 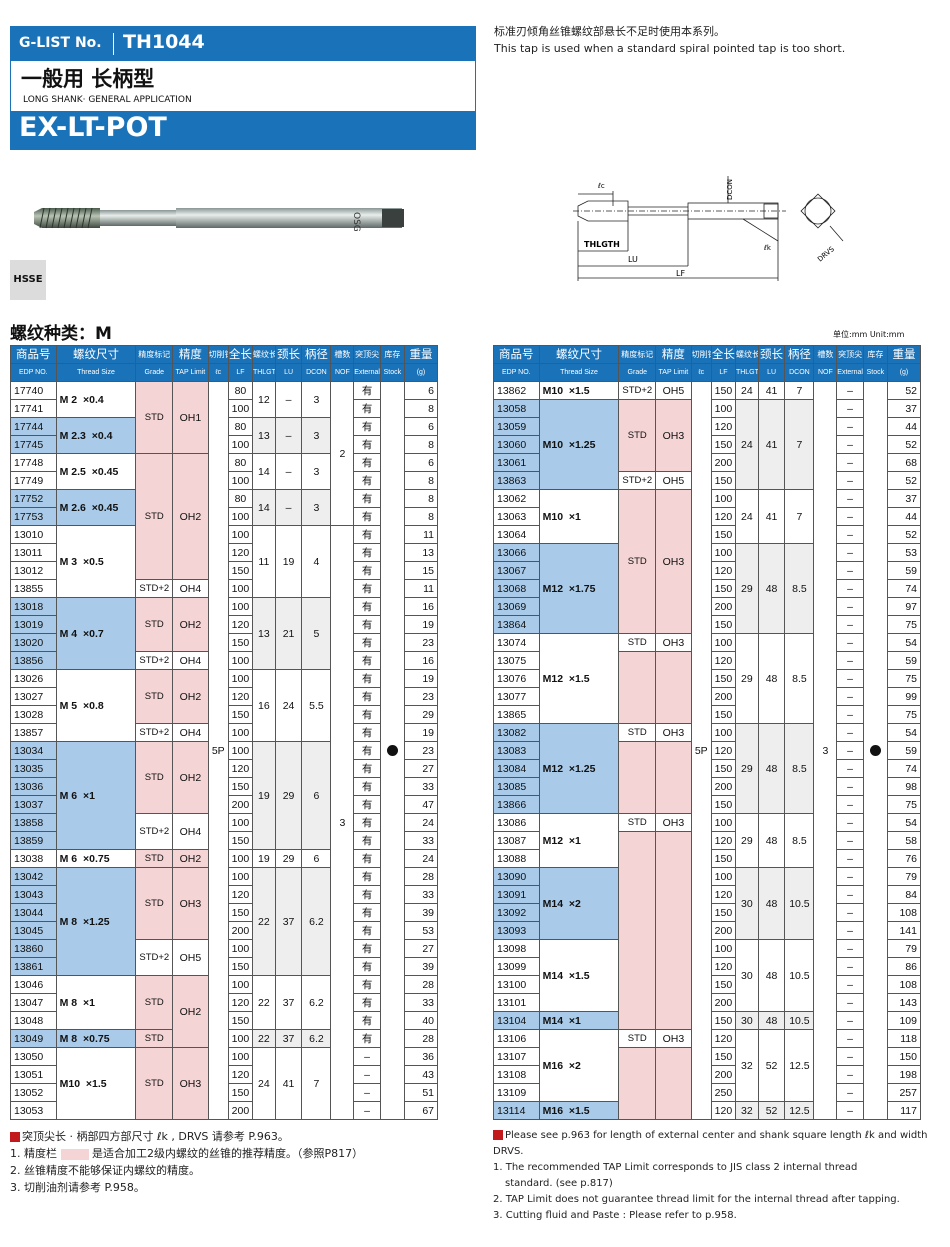 I want to click on weight-cell: 117, so click(x=904, y=1110).